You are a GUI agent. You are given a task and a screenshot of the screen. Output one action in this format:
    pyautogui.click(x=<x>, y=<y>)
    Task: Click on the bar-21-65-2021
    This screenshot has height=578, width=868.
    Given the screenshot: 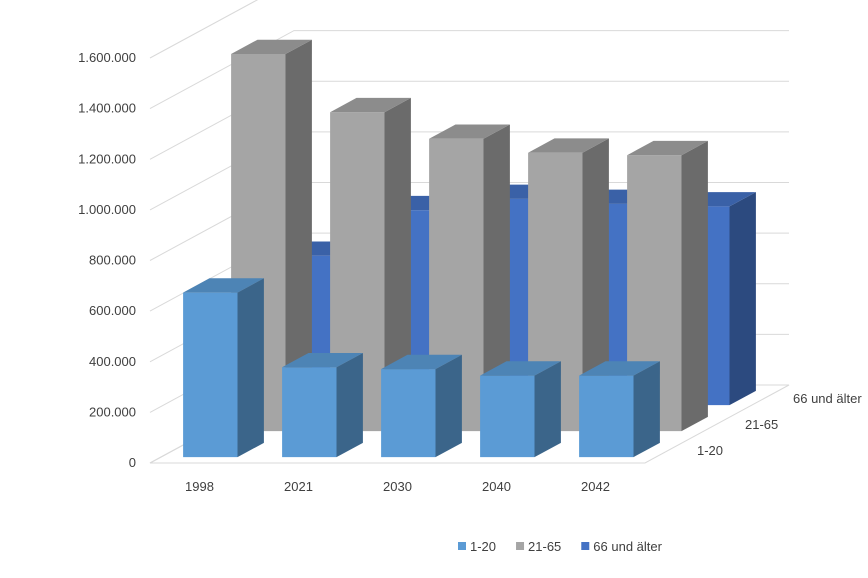 What is the action you would take?
    pyautogui.click(x=370, y=264)
    